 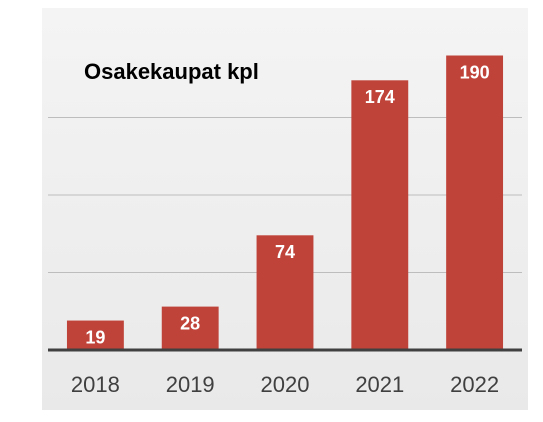 I want to click on x-tick-label: 2022, so click(x=474, y=384).